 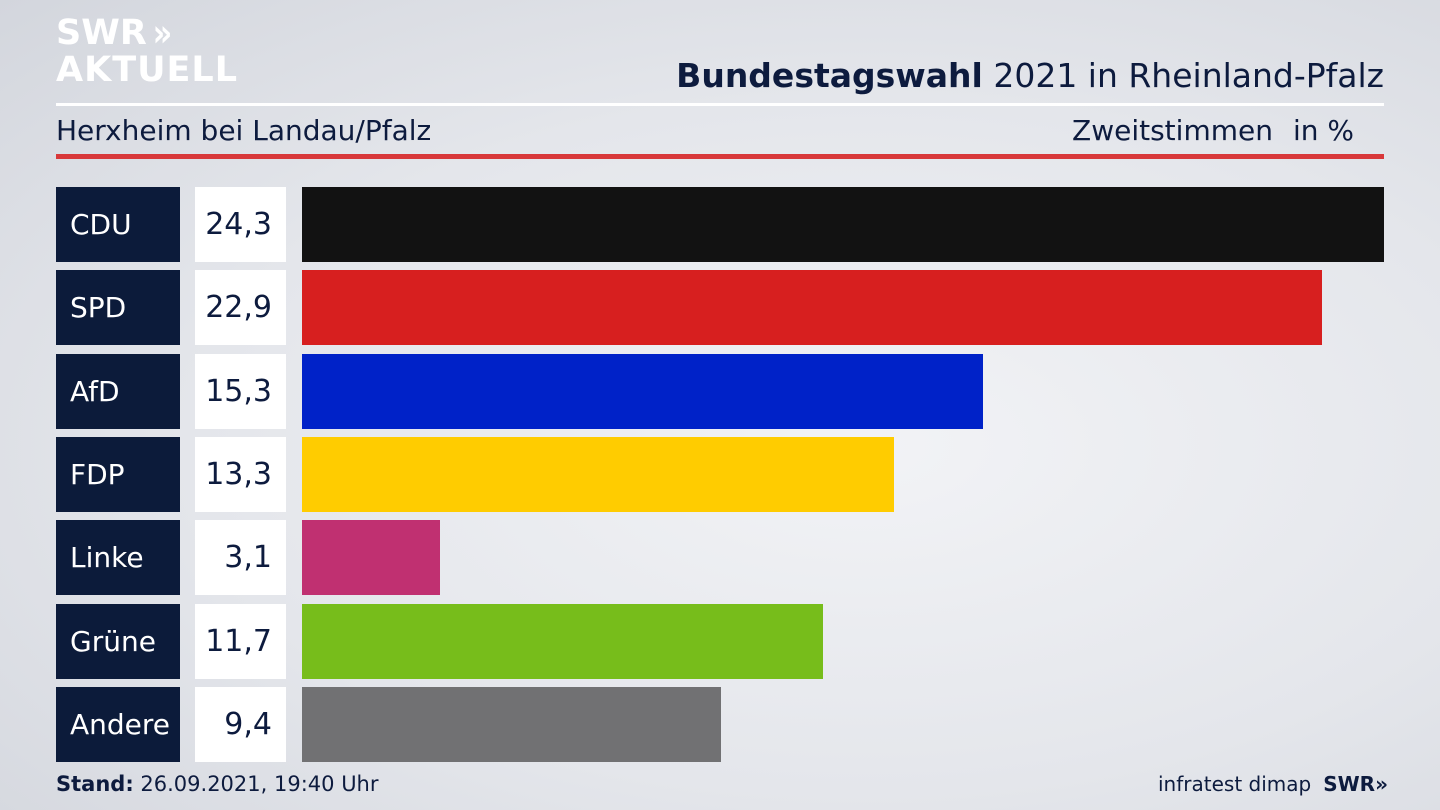 I want to click on bar-row-grüne: Grüne 11,7, so click(x=720, y=641).